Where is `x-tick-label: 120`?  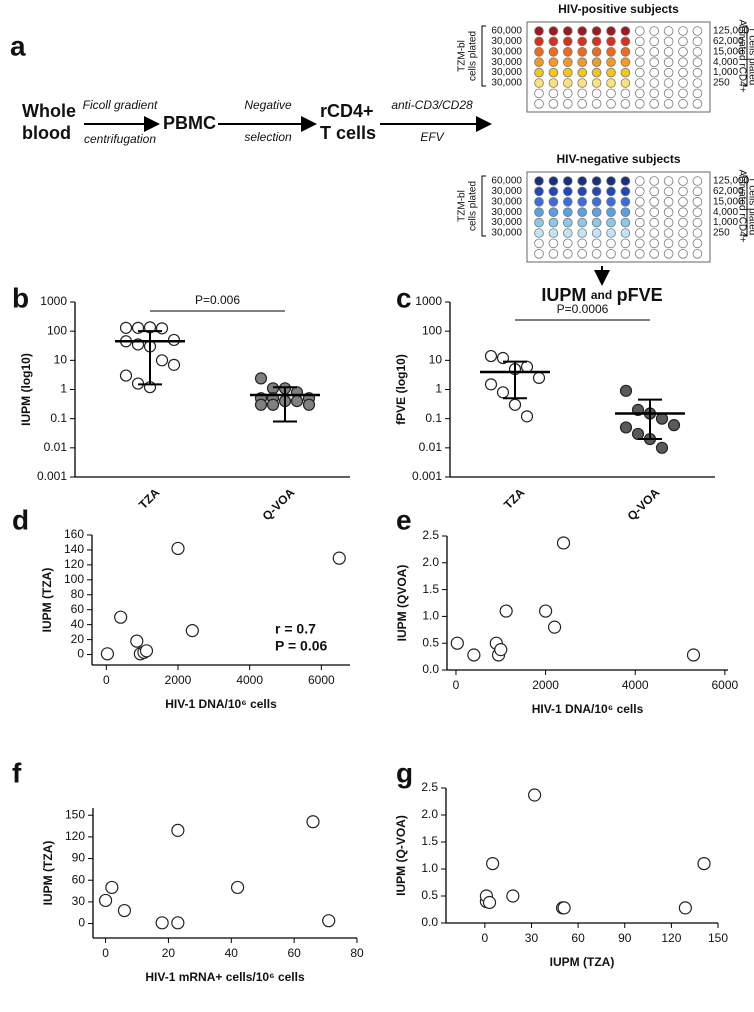 x-tick-label: 120 is located at coordinates (671, 938).